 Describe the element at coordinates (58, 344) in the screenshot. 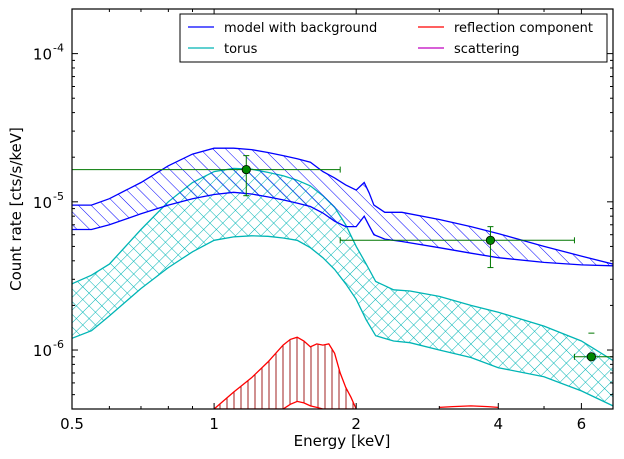

I see `y-tick-exponent: -6` at that location.